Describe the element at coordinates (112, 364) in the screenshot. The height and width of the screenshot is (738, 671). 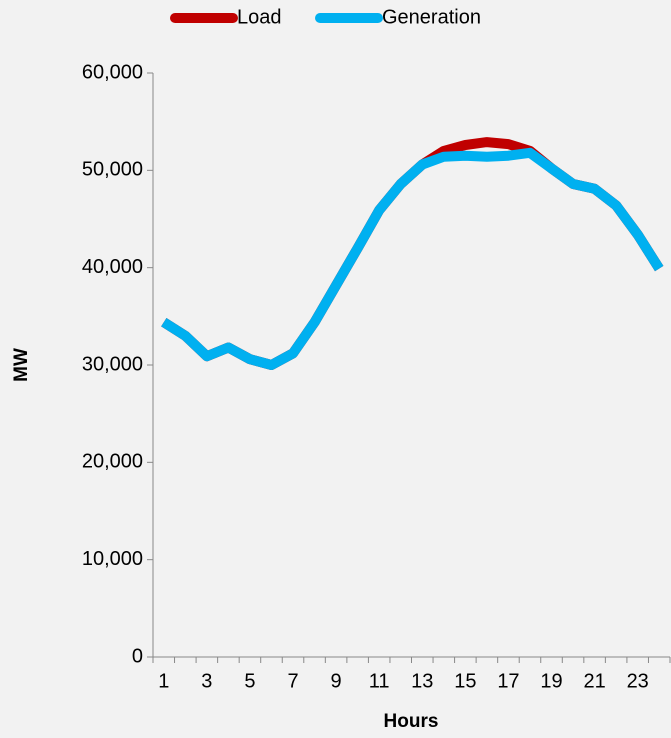
I see `y-tick-label: 30,000` at that location.